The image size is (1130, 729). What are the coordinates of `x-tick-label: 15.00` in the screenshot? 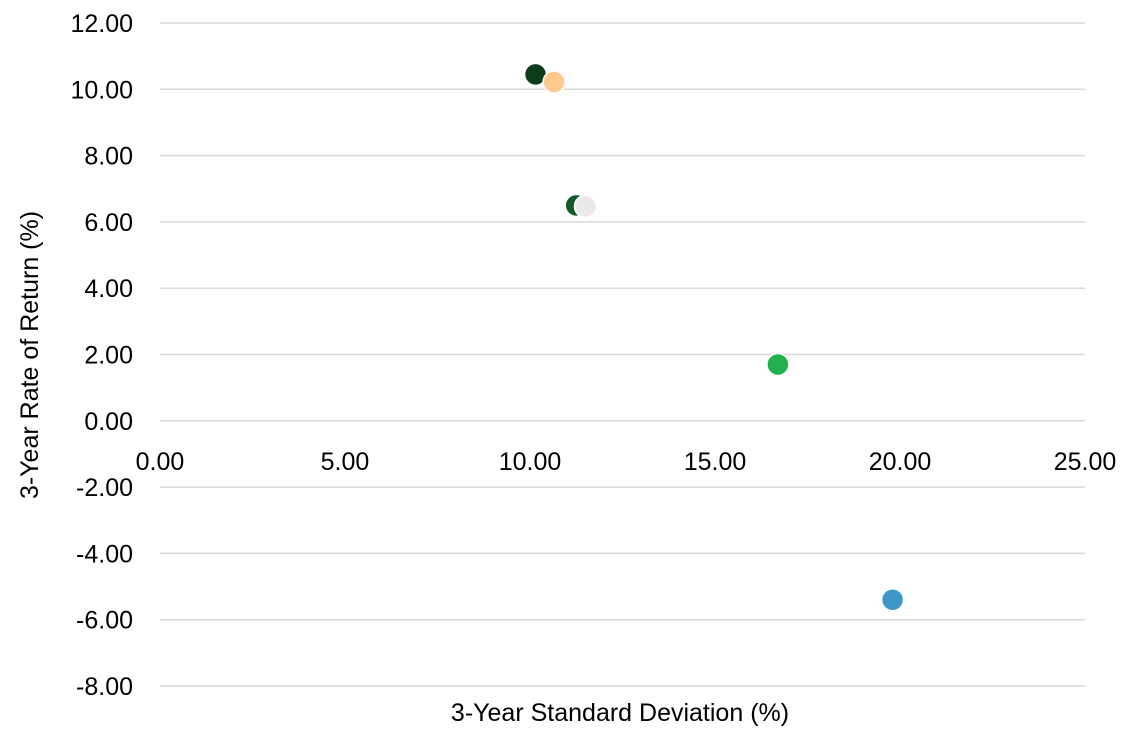 It's located at (715, 462).